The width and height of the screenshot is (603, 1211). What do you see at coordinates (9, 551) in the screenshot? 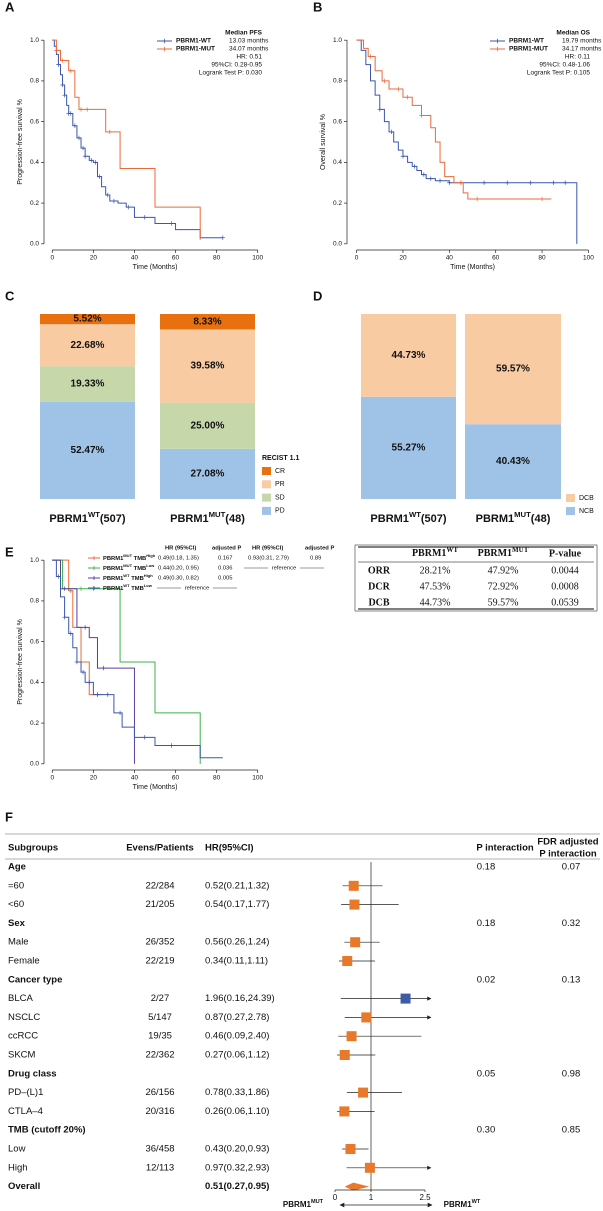
I see `panel-label: E` at bounding box center [9, 551].